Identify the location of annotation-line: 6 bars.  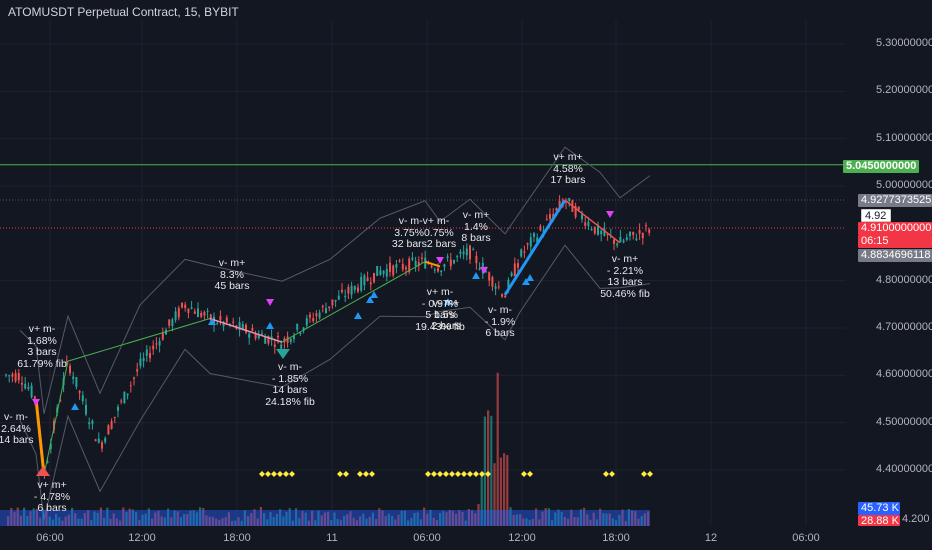
(500, 333).